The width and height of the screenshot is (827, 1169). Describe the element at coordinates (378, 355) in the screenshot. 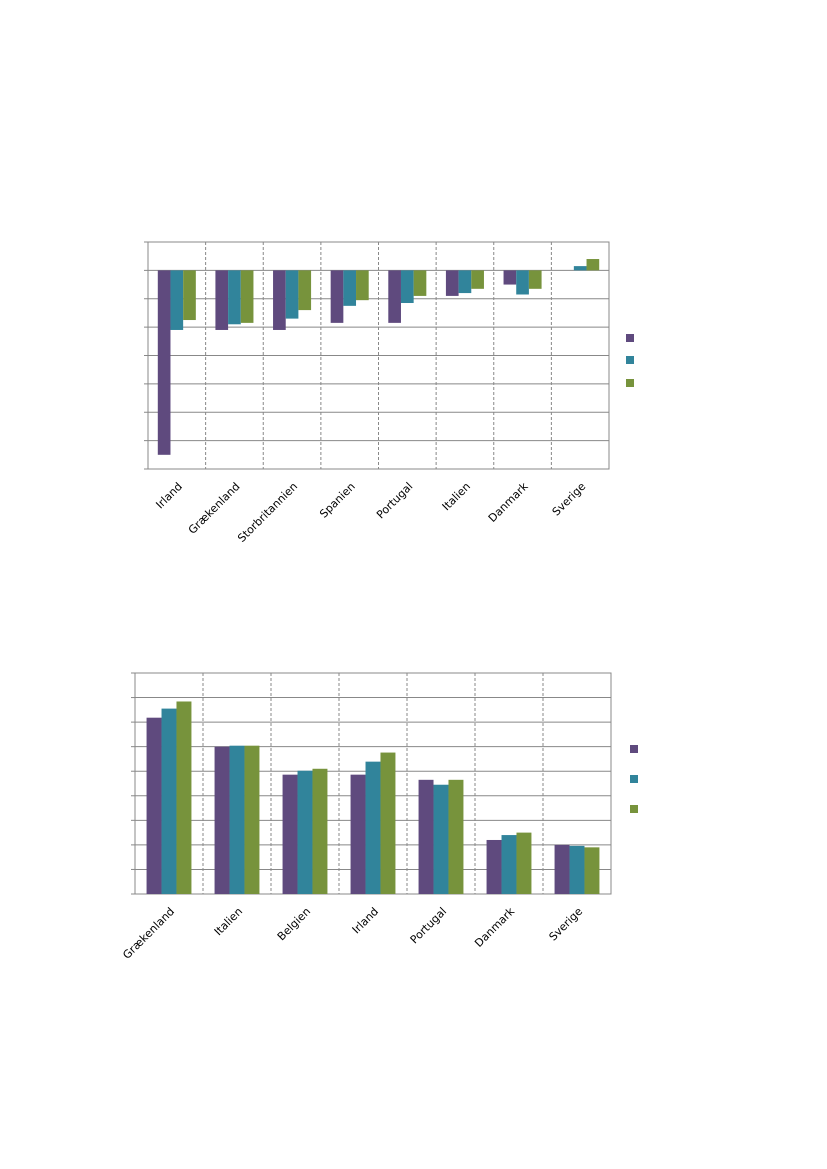

I see `plot-border` at that location.